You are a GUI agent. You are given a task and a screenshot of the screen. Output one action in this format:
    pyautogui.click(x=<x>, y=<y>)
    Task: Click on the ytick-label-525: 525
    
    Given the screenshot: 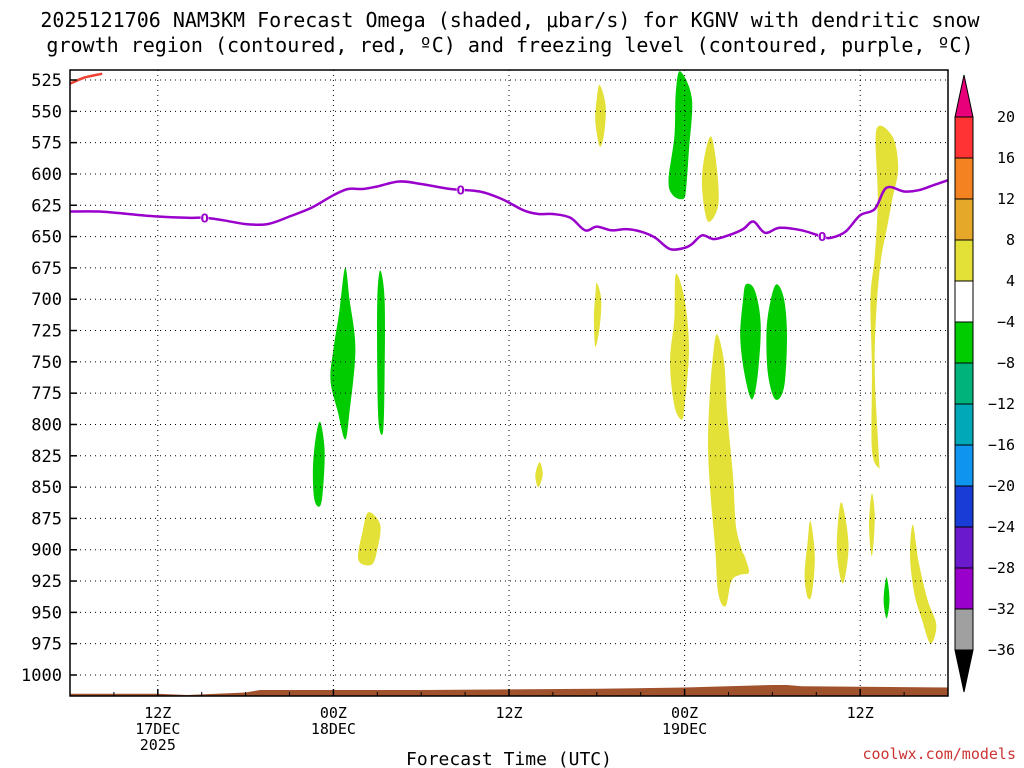 What is the action you would take?
    pyautogui.click(x=46, y=81)
    